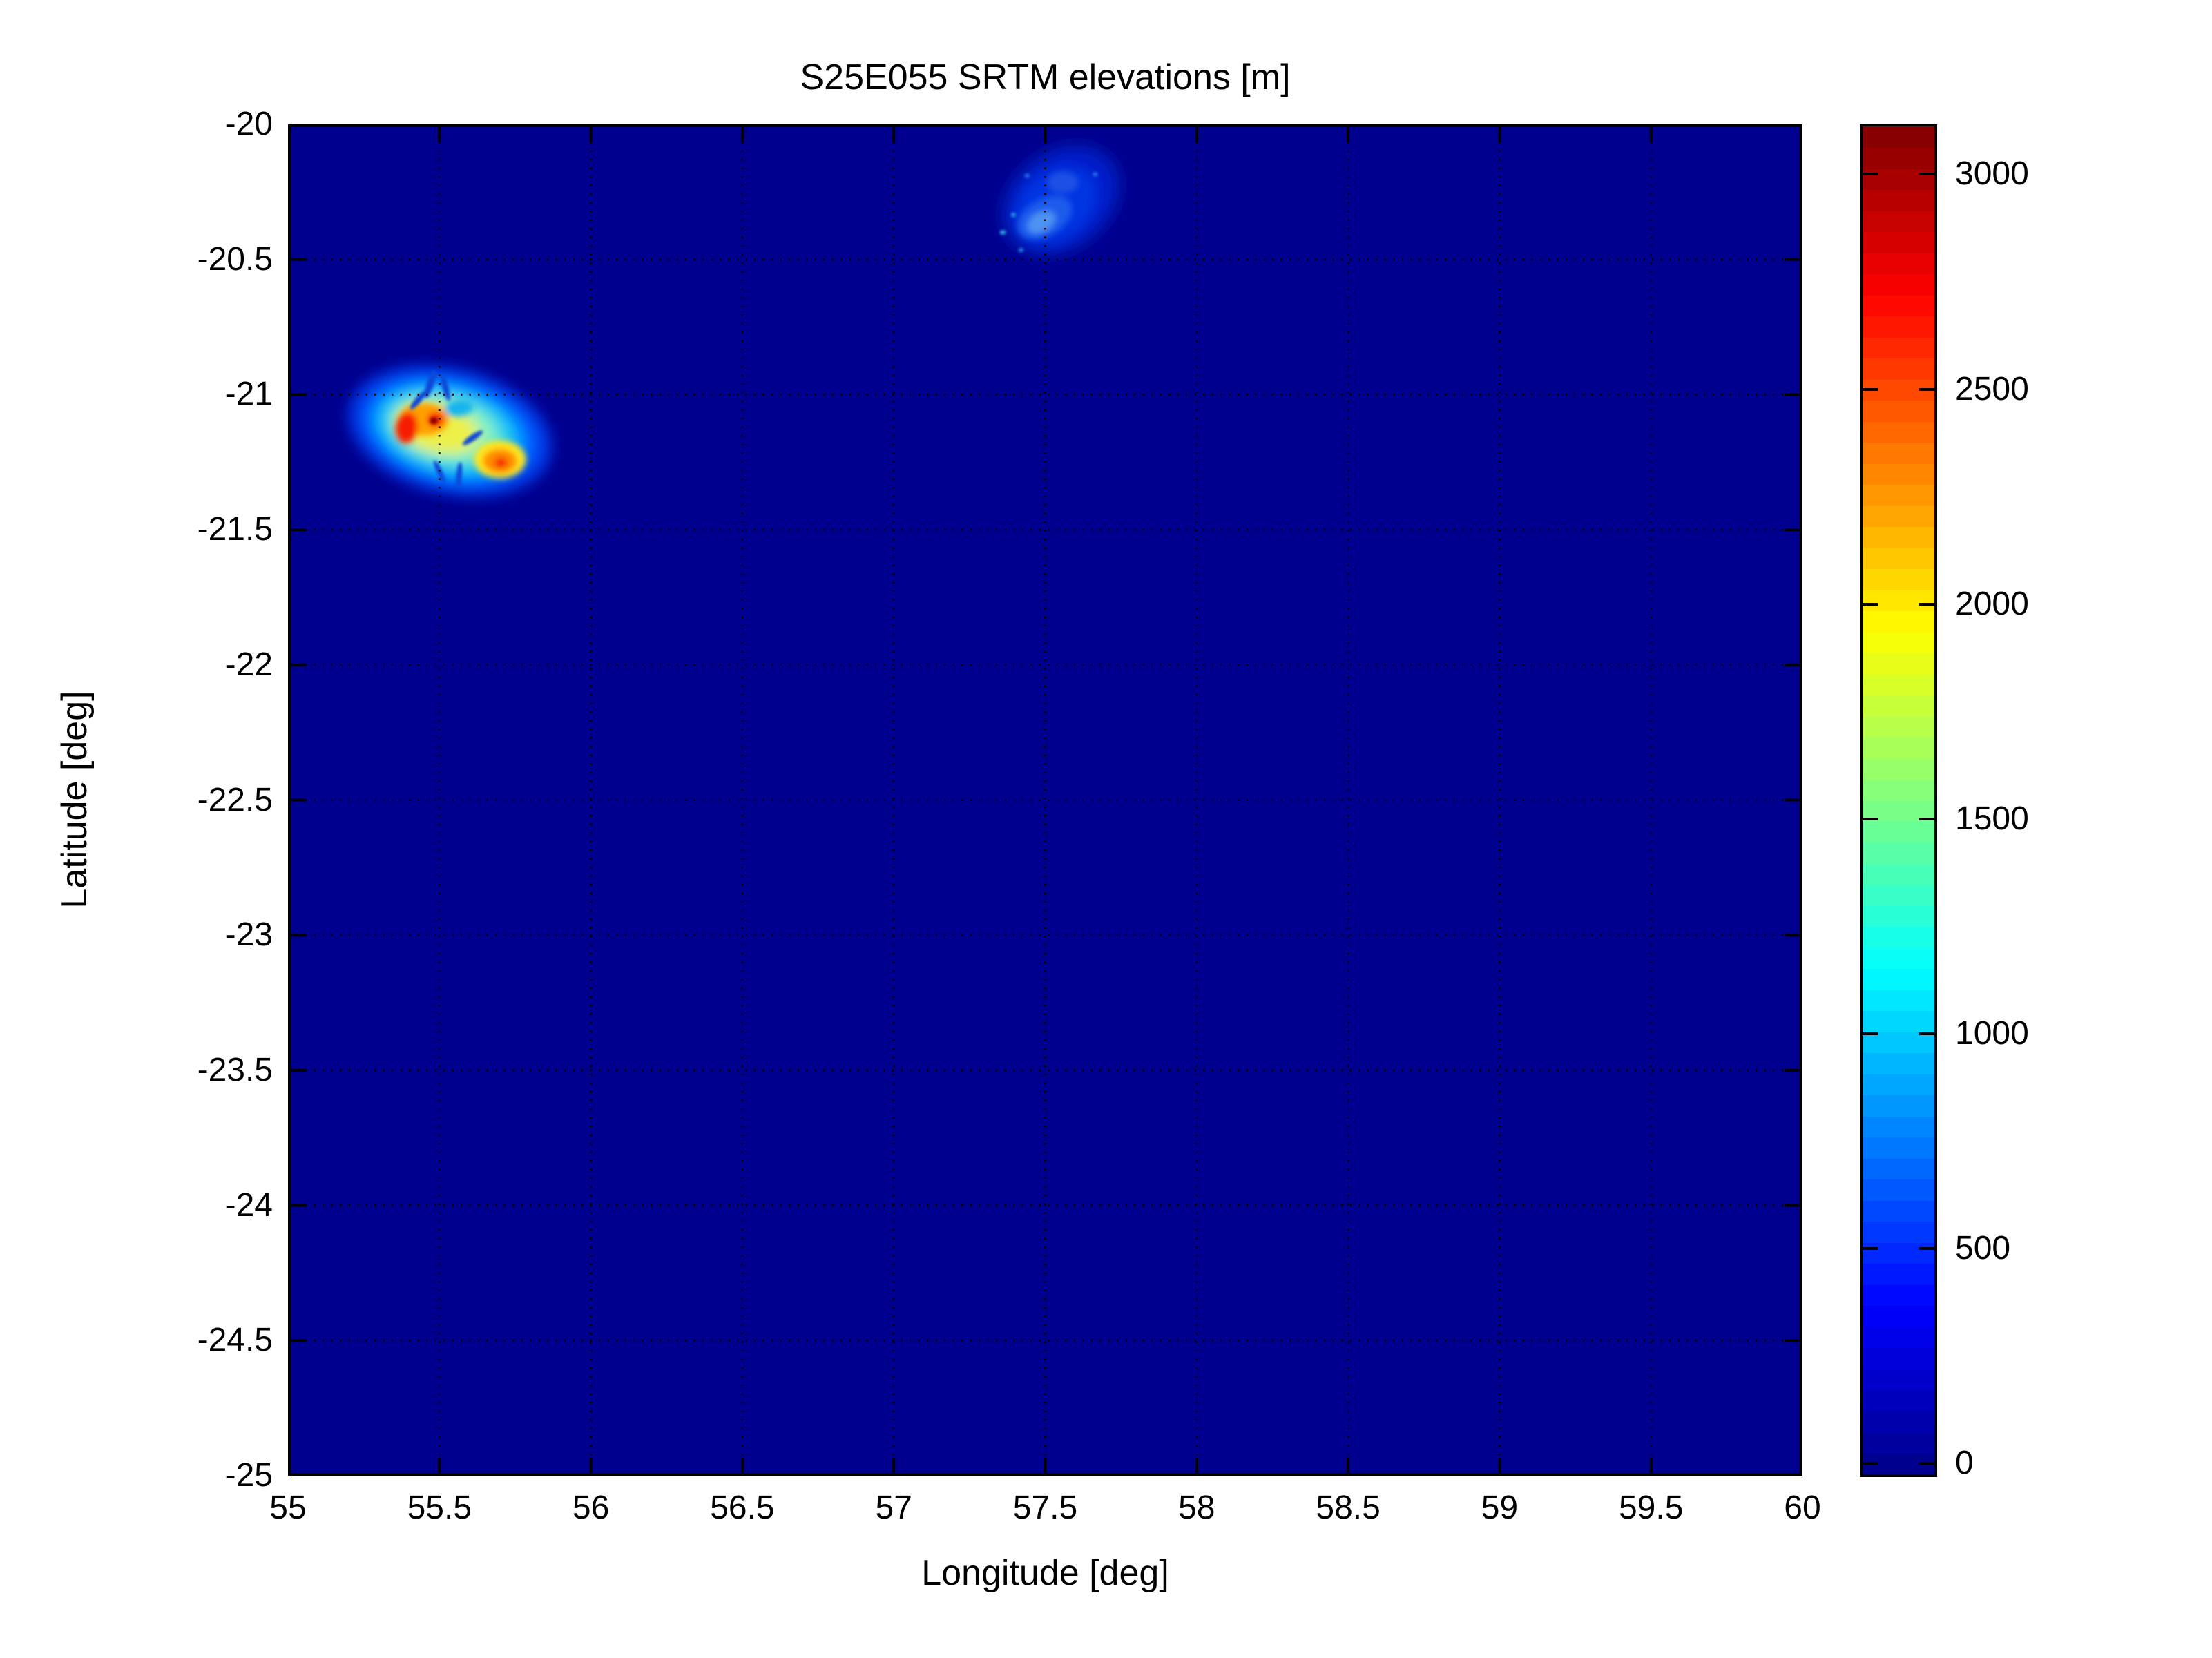  I want to click on x-tick-label: 57.5, so click(1045, 1508).